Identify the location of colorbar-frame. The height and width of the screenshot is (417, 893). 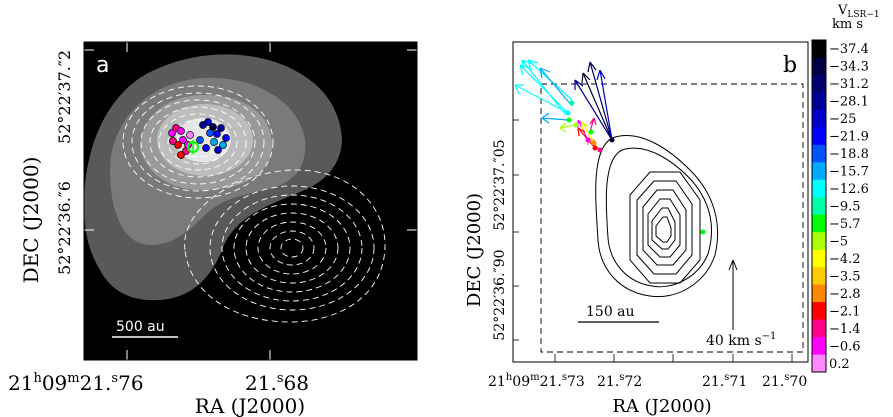
(819, 206).